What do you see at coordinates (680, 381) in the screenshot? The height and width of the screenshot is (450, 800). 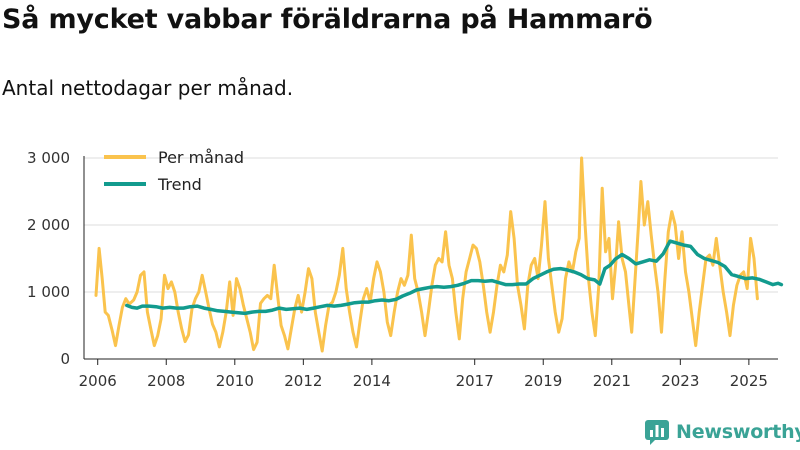 I see `x-tick-label: 2023` at bounding box center [680, 381].